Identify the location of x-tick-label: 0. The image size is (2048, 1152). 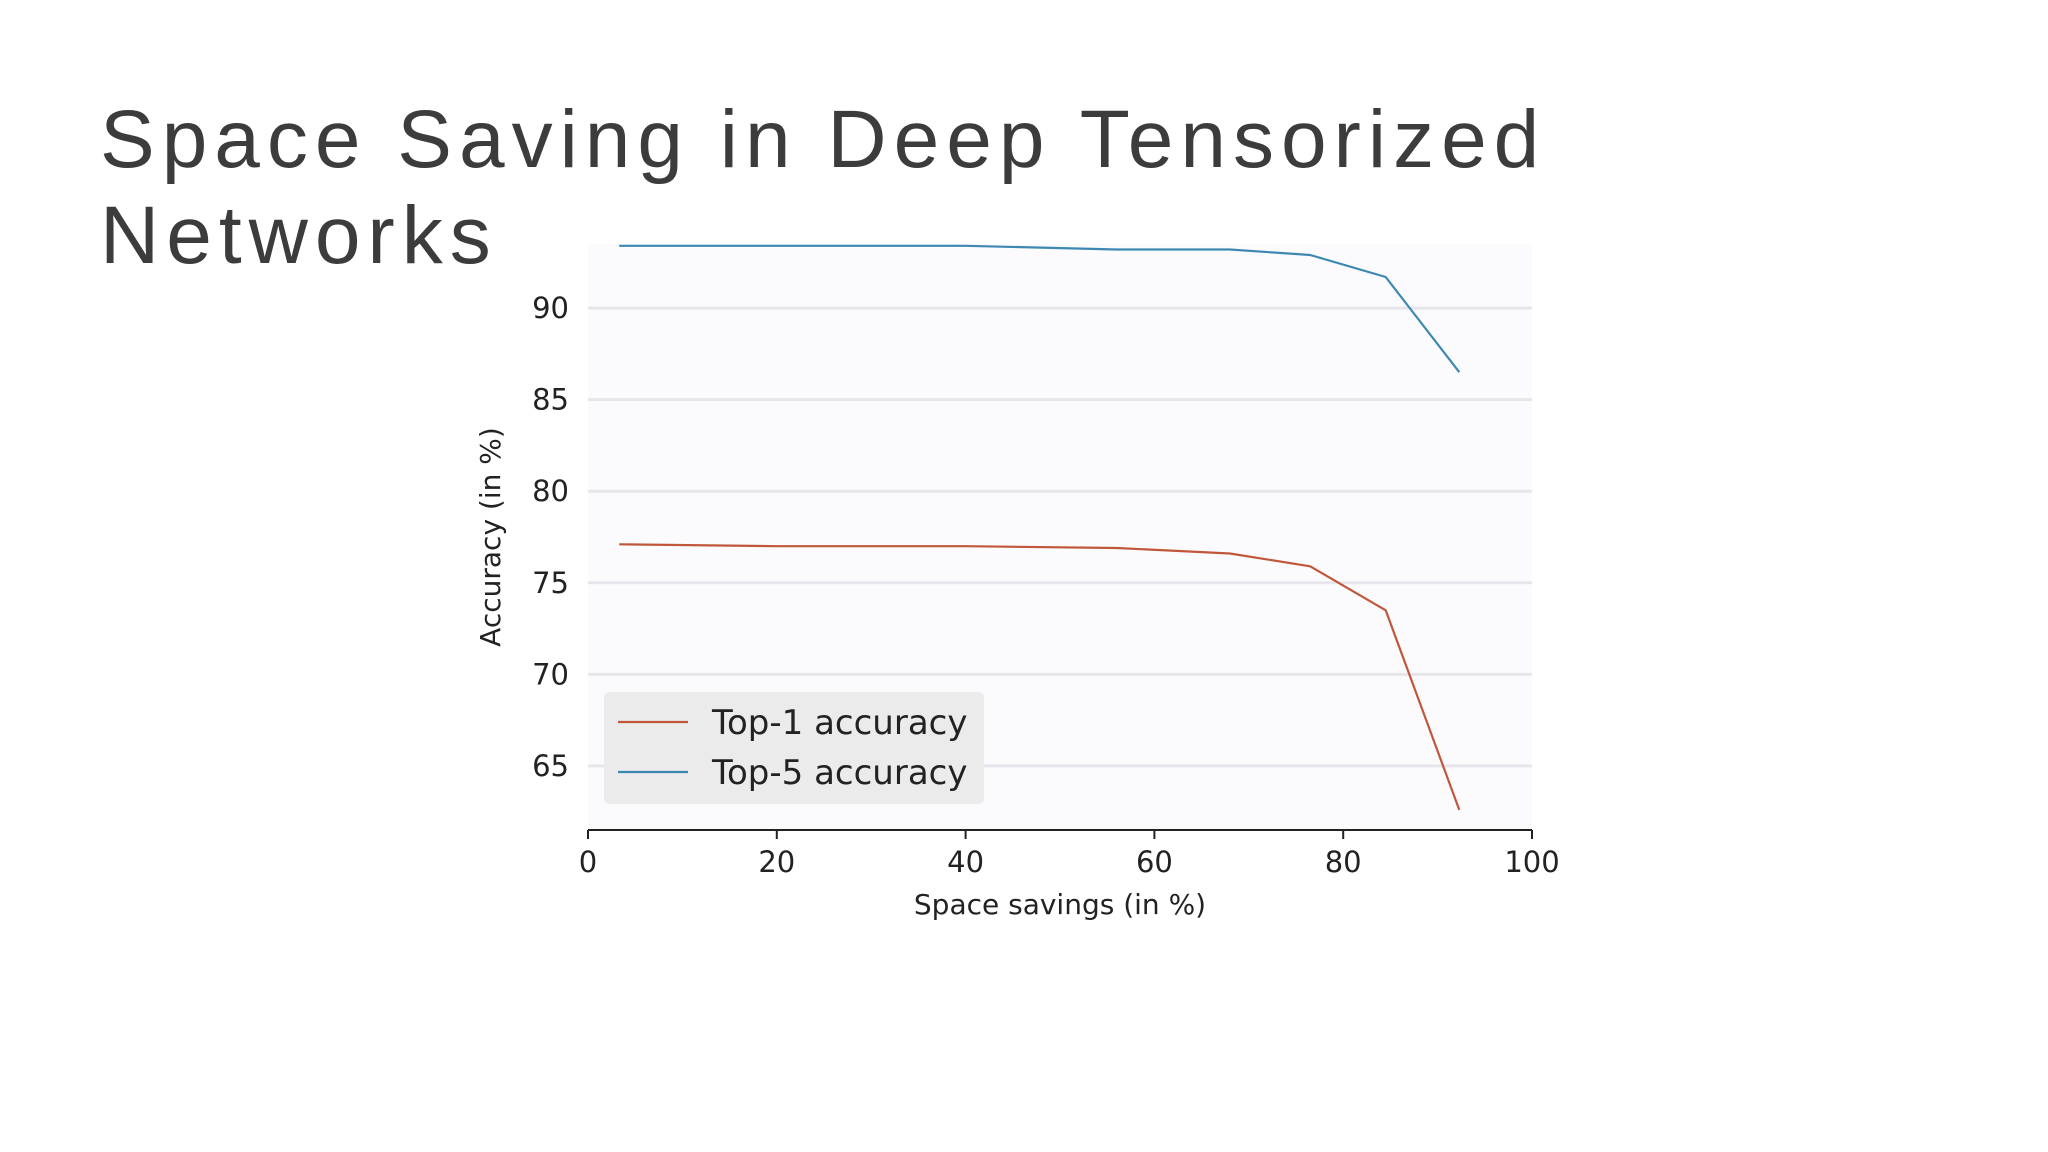
(588, 862).